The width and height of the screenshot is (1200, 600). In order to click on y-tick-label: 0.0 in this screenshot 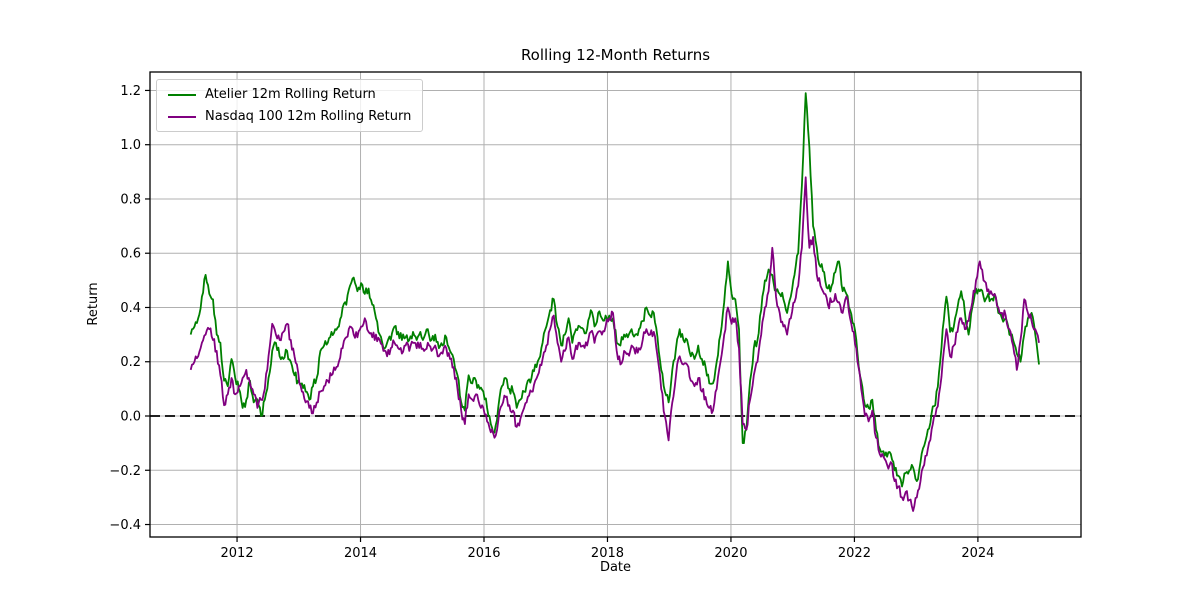, I will do `click(130, 417)`.